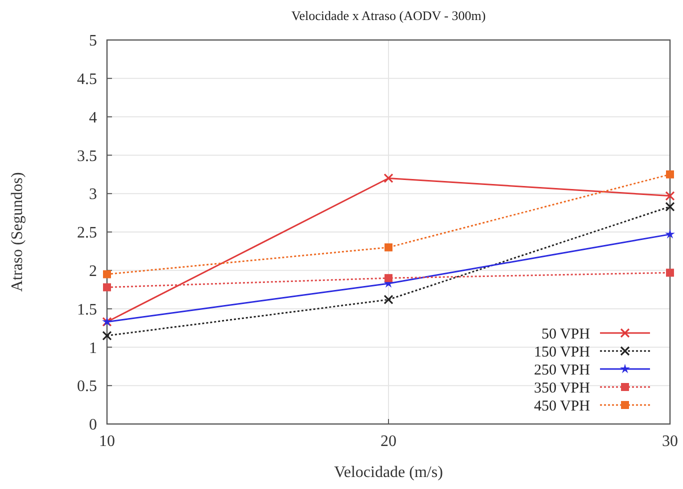 Image resolution: width=683 pixels, height=489 pixels. What do you see at coordinates (670, 441) in the screenshot?
I see `x-tick-label: 30` at bounding box center [670, 441].